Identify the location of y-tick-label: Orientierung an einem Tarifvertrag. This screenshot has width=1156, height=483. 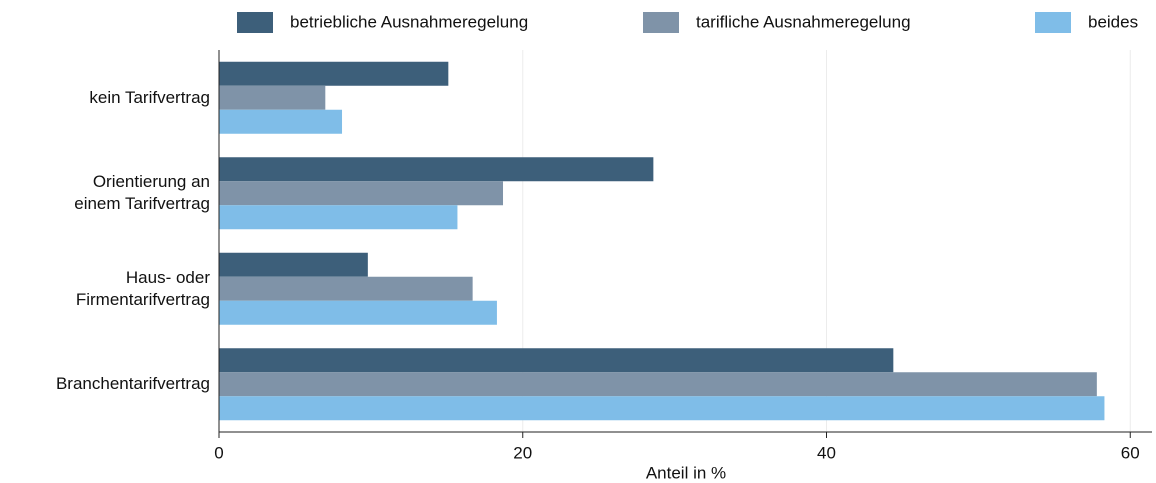
(142, 193).